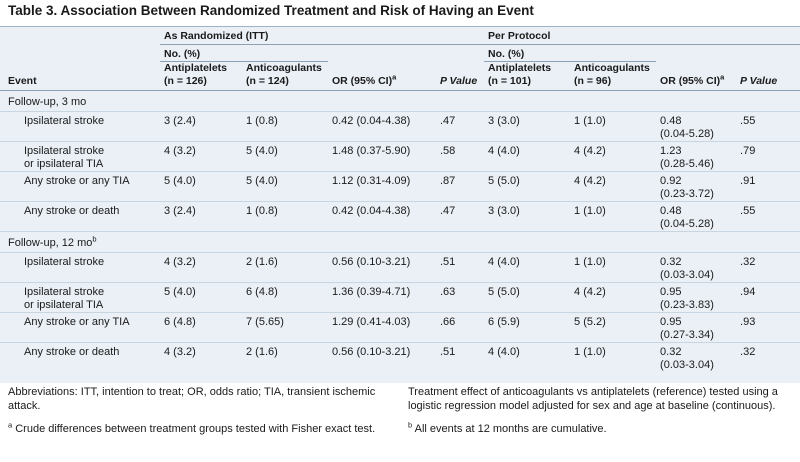 This screenshot has width=800, height=462. What do you see at coordinates (201, 296) in the screenshot?
I see `antiplatelets-itt-cell: 5 (4.0)` at bounding box center [201, 296].